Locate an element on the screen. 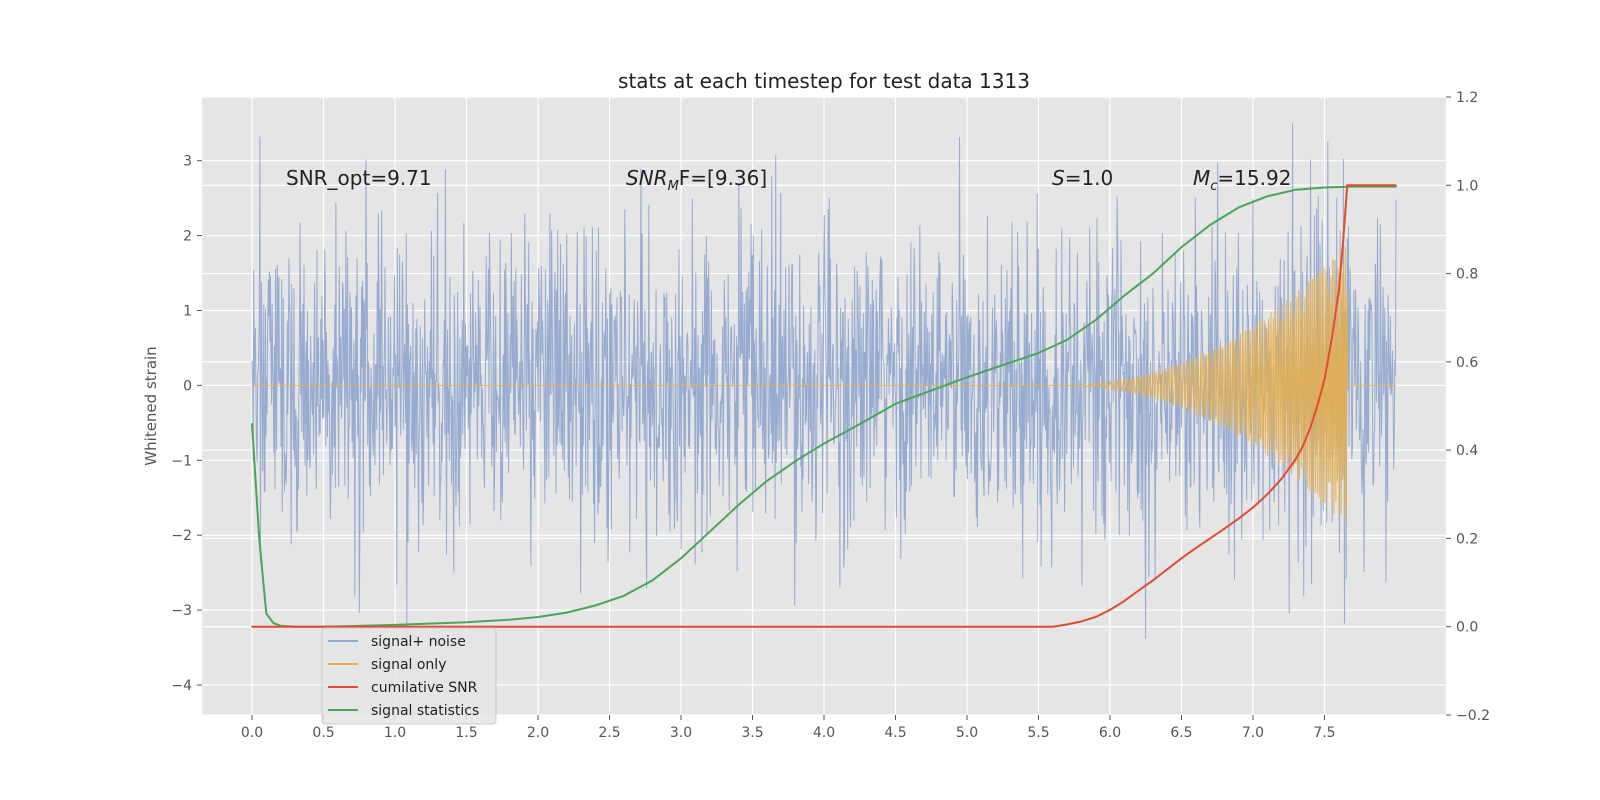 The image size is (1600, 800). snr-mf-rest: F=[9.36] is located at coordinates (723, 178).